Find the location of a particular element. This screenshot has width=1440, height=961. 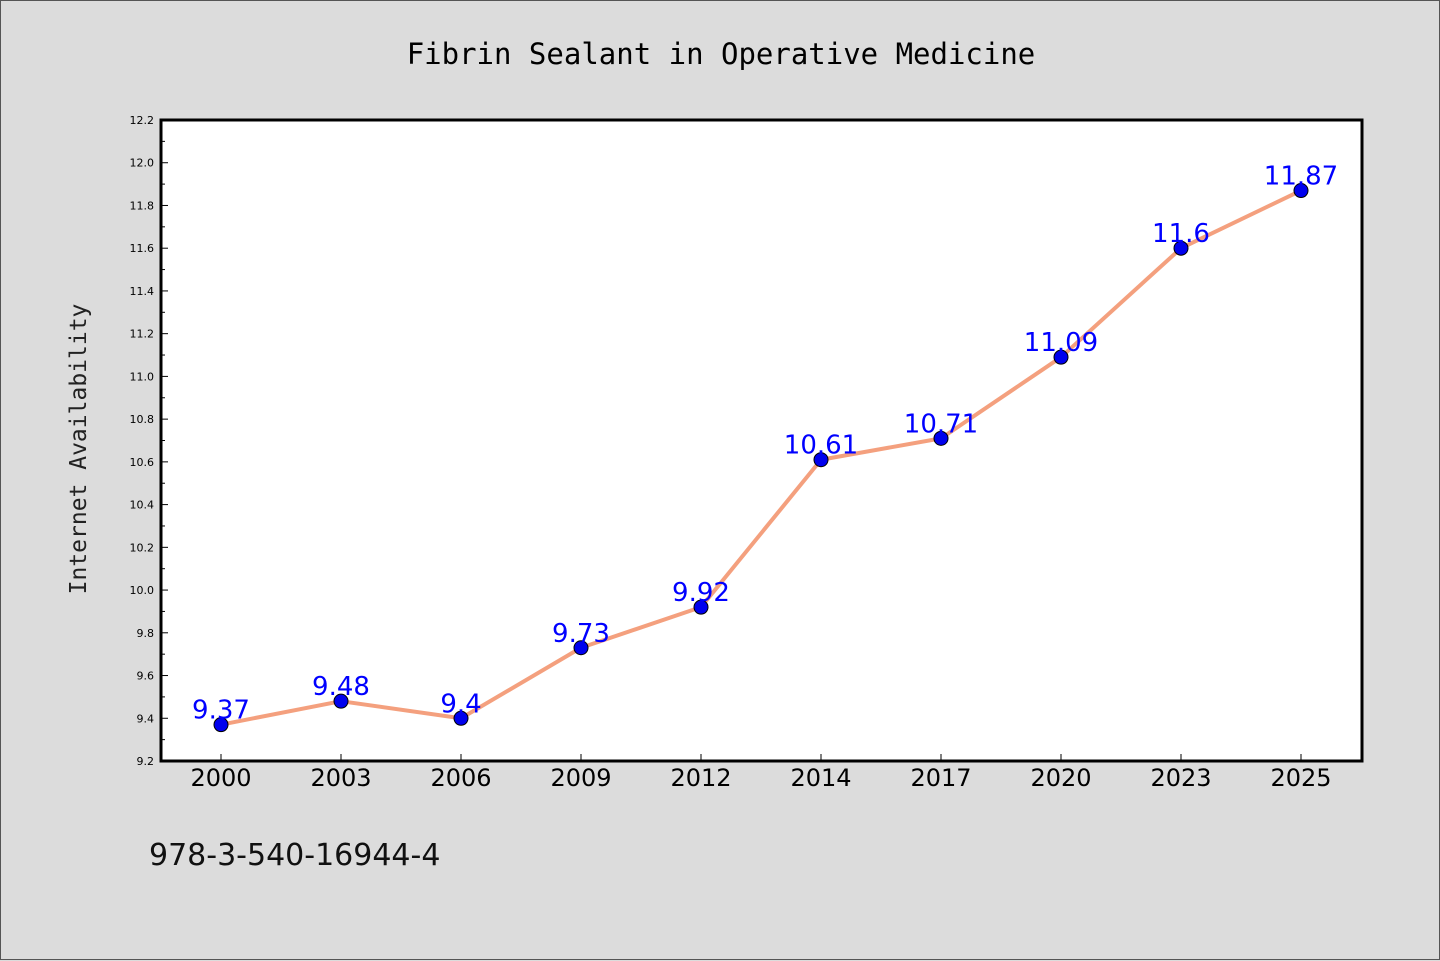

y-tick-label: 11.2 is located at coordinates (142, 334).